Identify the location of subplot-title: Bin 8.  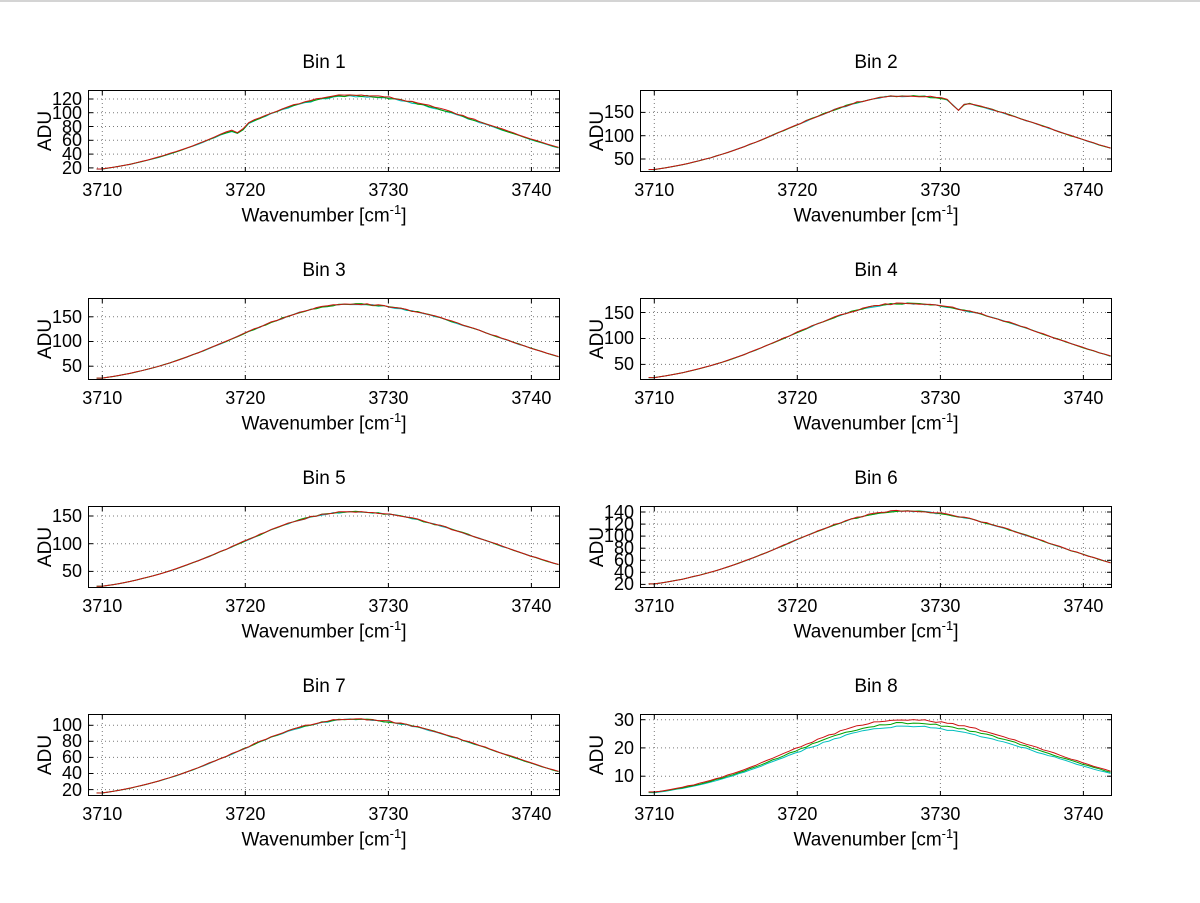
(876, 686).